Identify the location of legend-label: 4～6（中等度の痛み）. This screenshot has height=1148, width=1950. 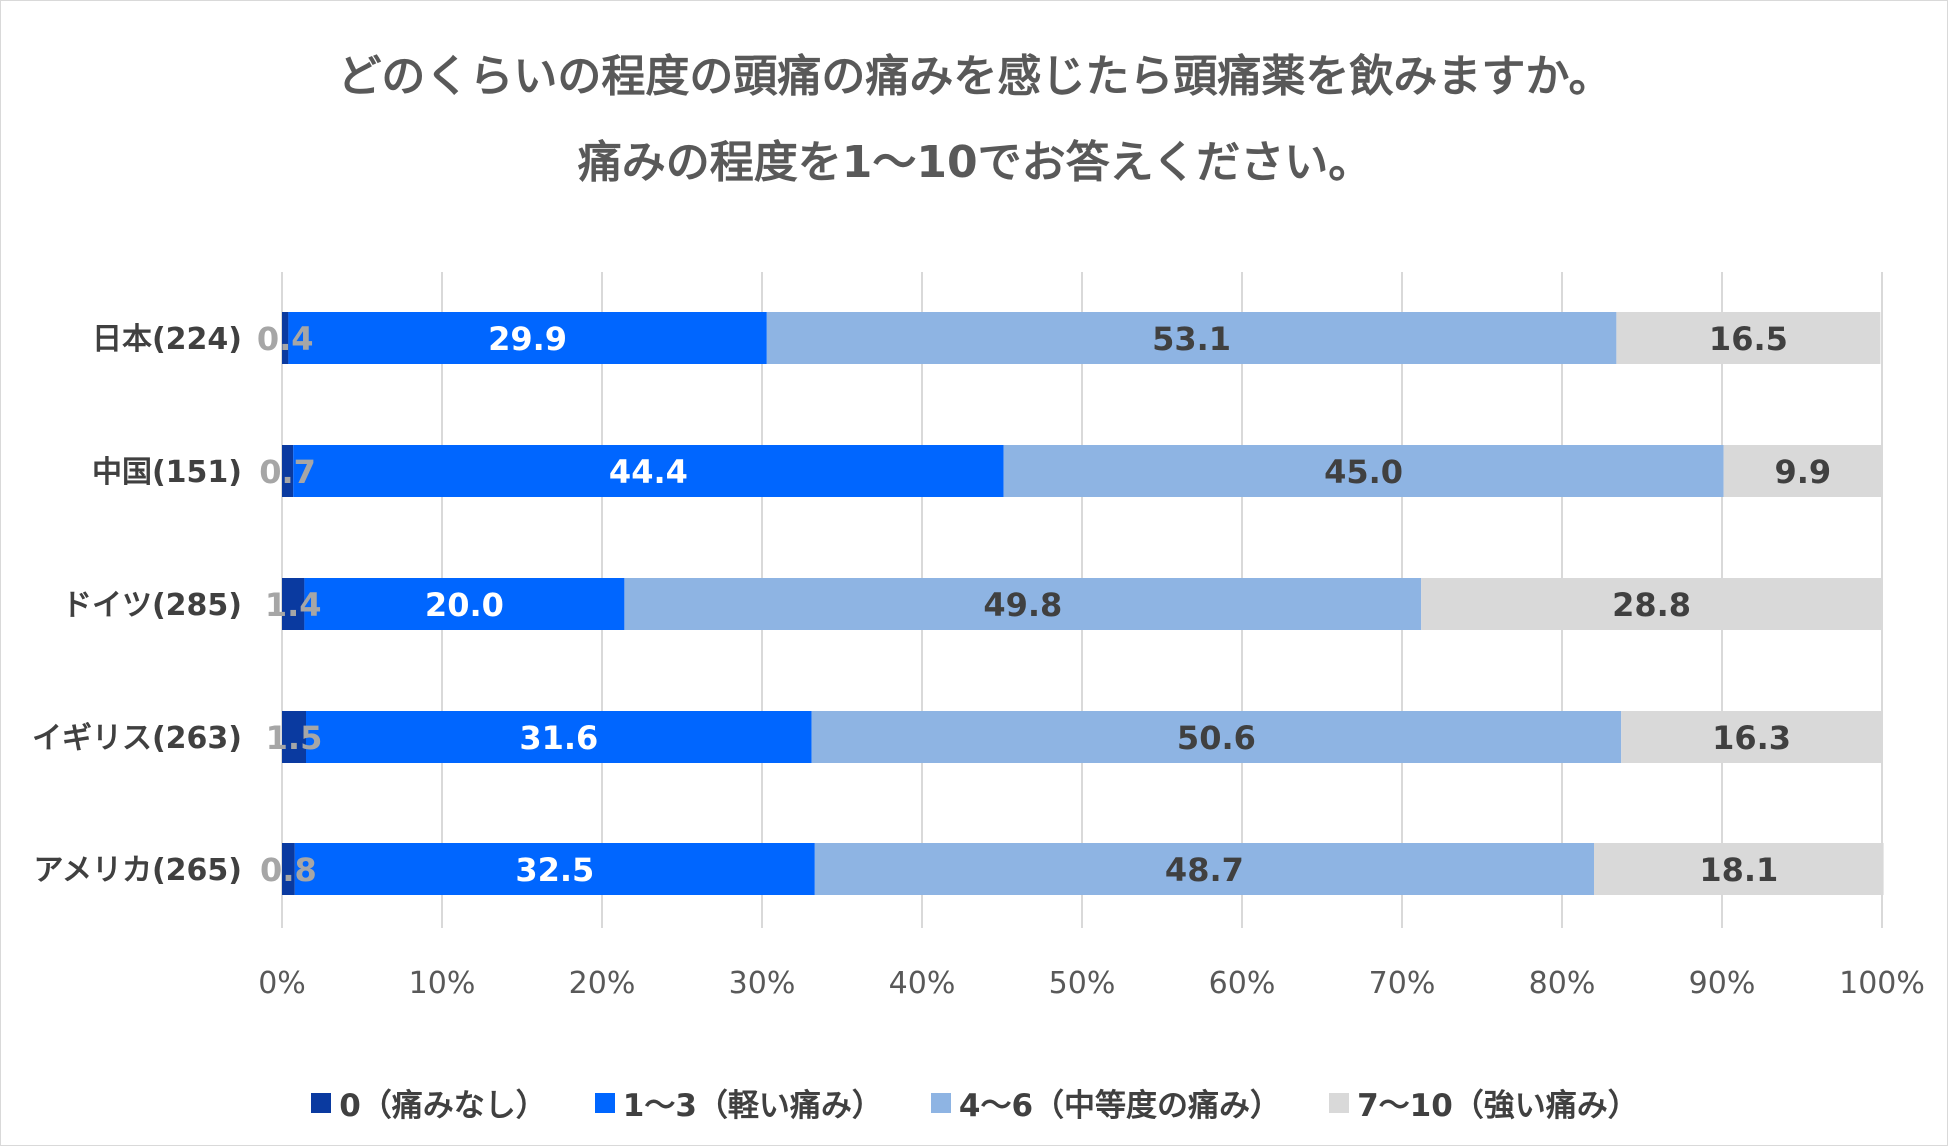
(1120, 1106).